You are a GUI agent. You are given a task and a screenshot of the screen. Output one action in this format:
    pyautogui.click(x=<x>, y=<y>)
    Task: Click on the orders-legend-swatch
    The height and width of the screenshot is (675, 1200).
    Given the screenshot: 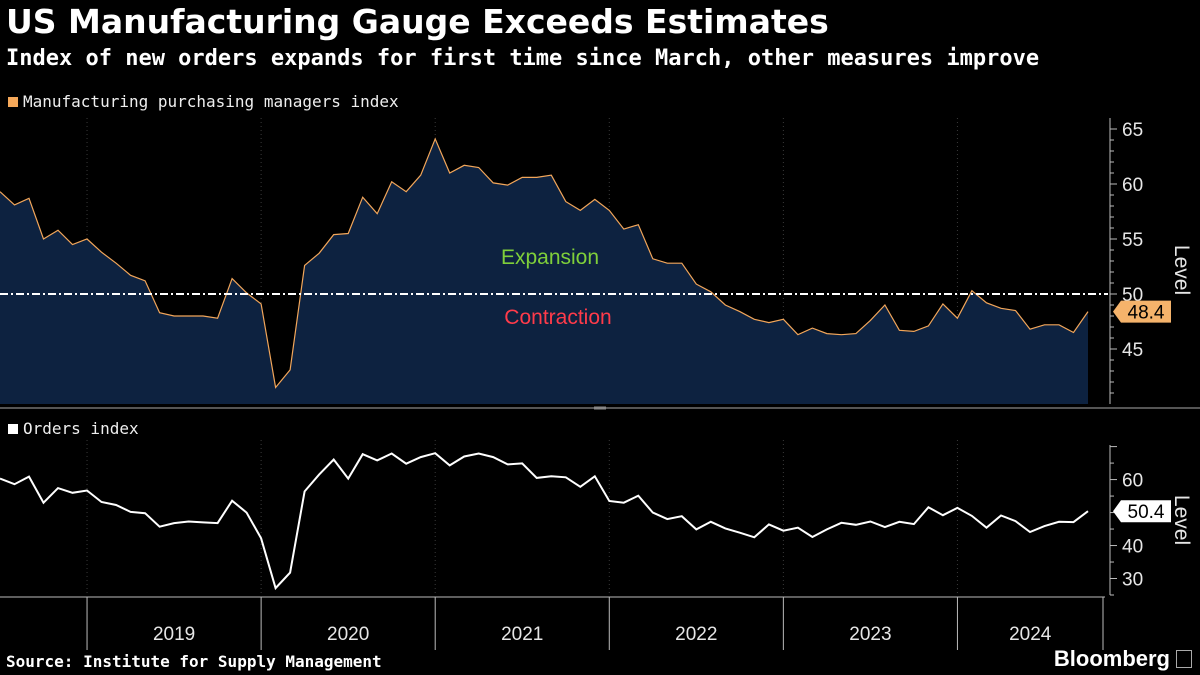 What is the action you would take?
    pyautogui.click(x=13, y=428)
    